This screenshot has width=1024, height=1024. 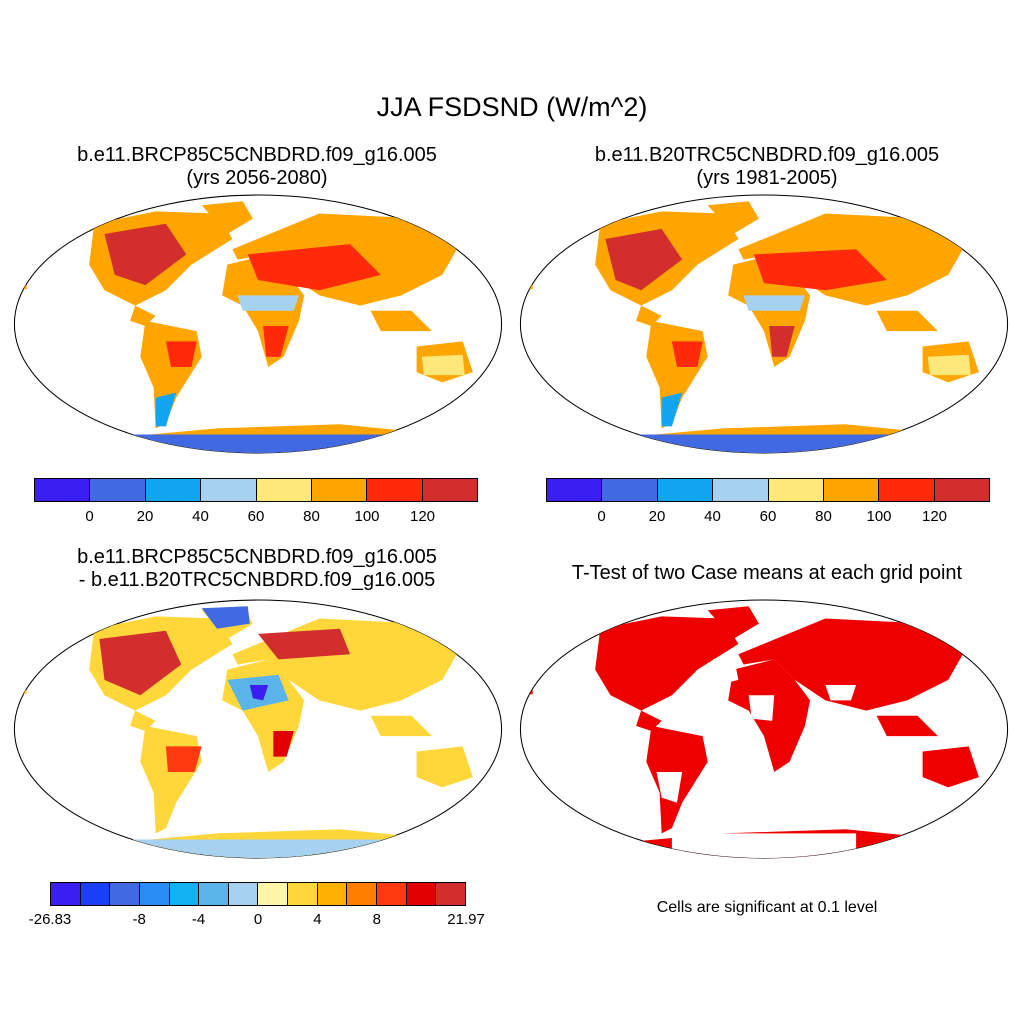 I want to click on colorbar-tick-label: -26.83, so click(x=50, y=919).